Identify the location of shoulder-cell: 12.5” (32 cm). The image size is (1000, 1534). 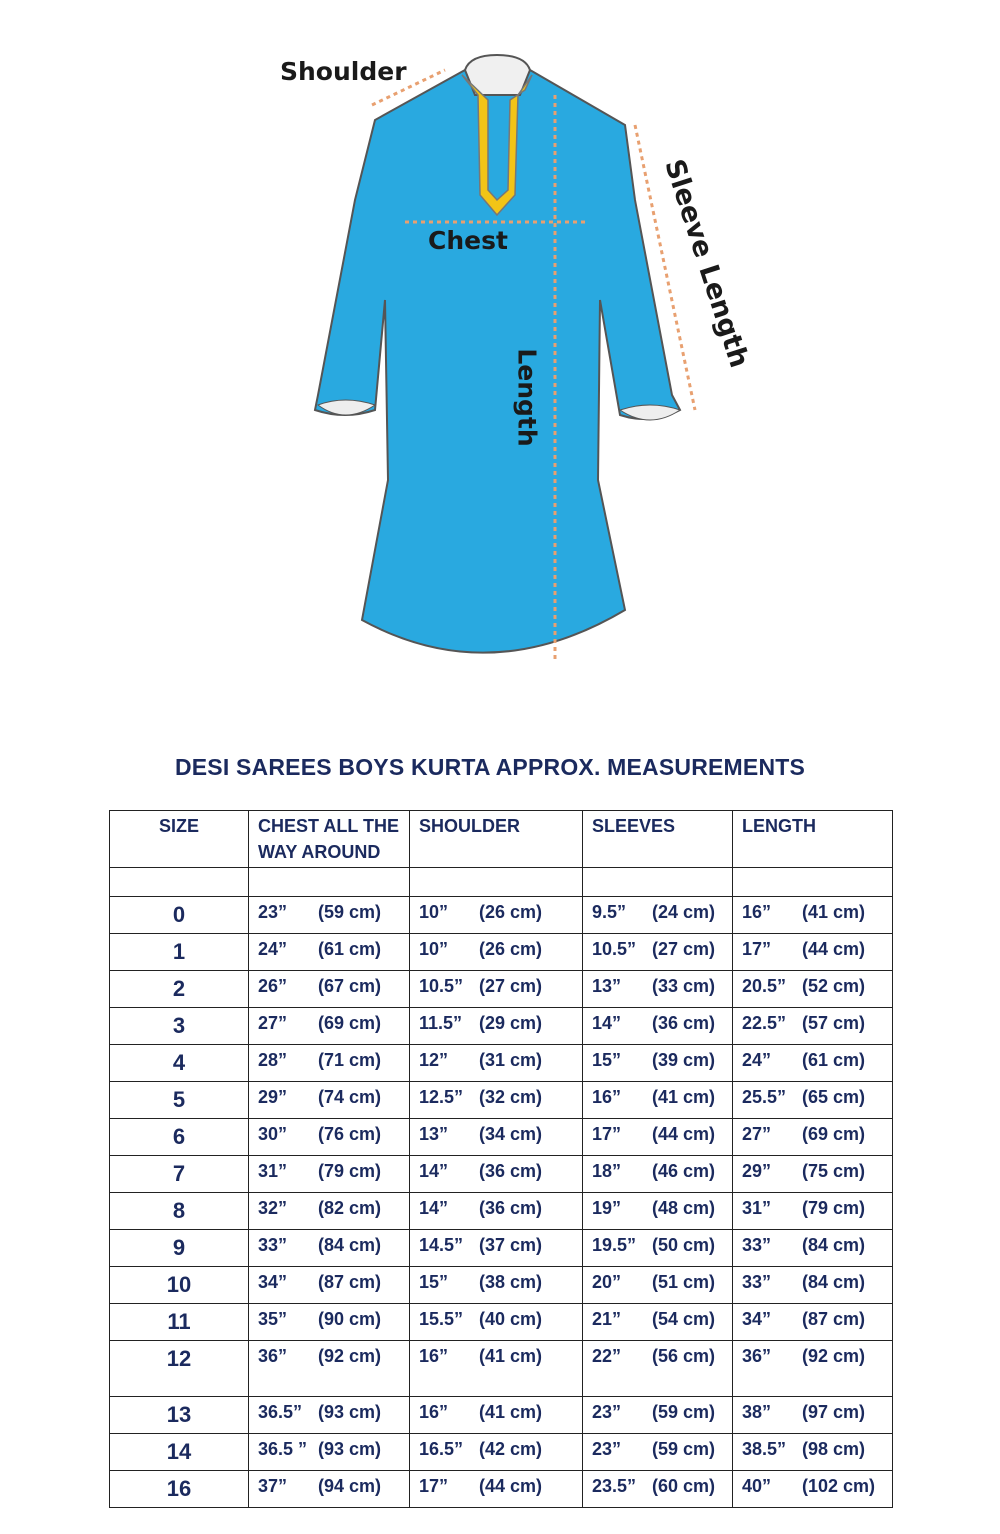
(496, 1100).